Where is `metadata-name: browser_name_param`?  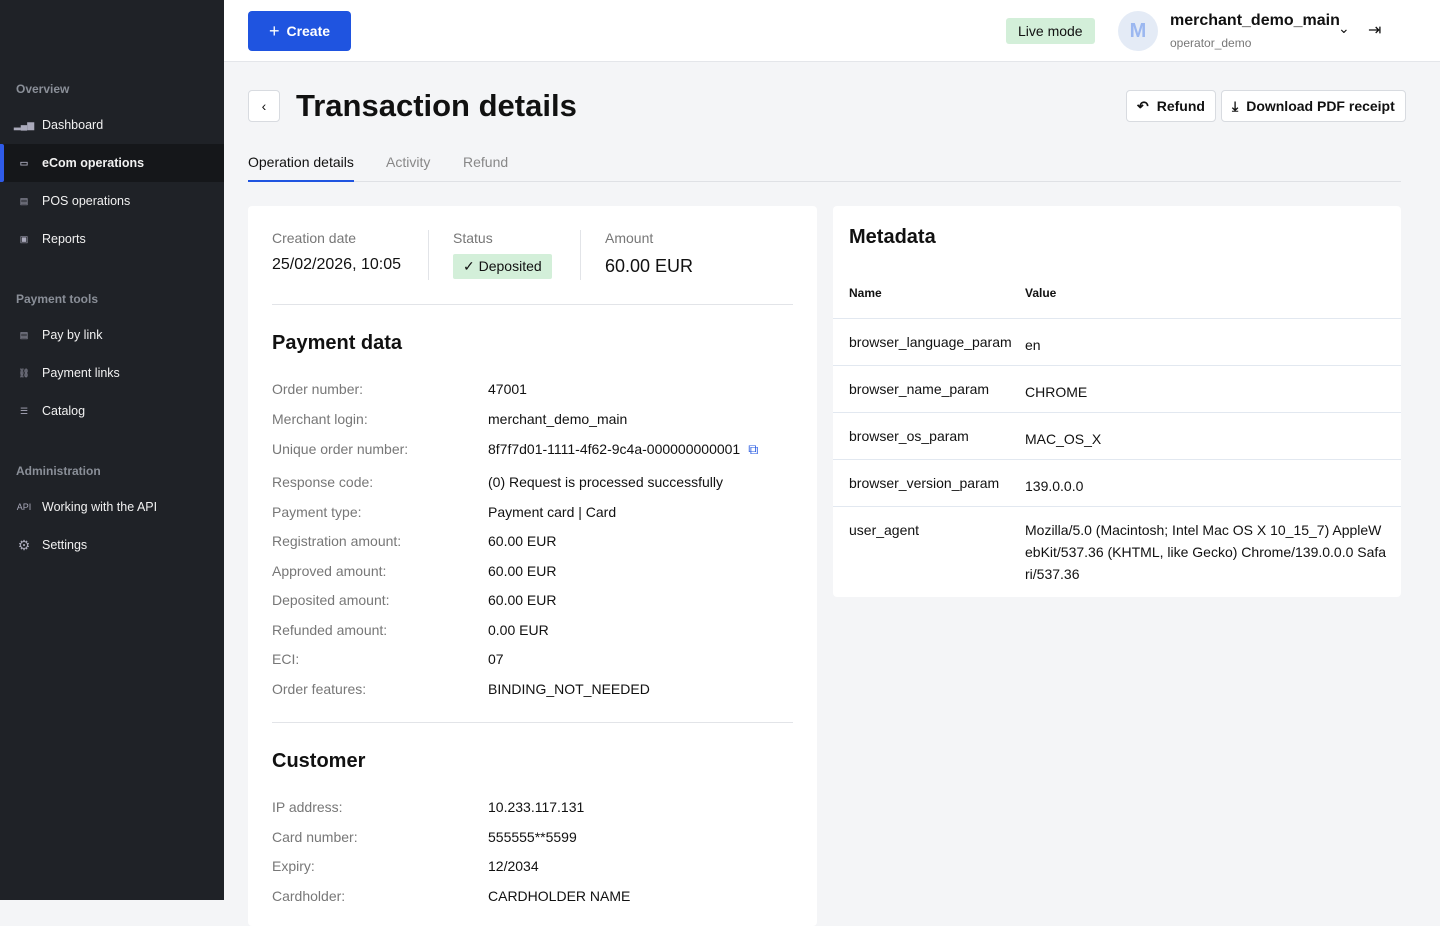 metadata-name: browser_name_param is located at coordinates (919, 389).